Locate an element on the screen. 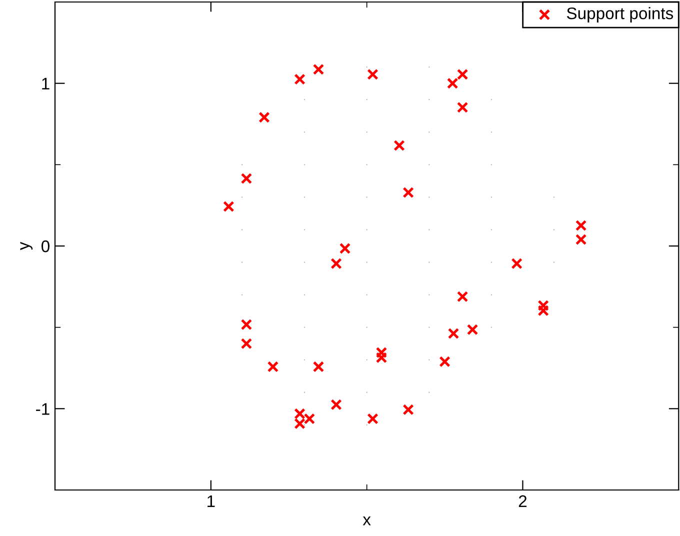  y-tick-label: -1 is located at coordinates (43, 409).